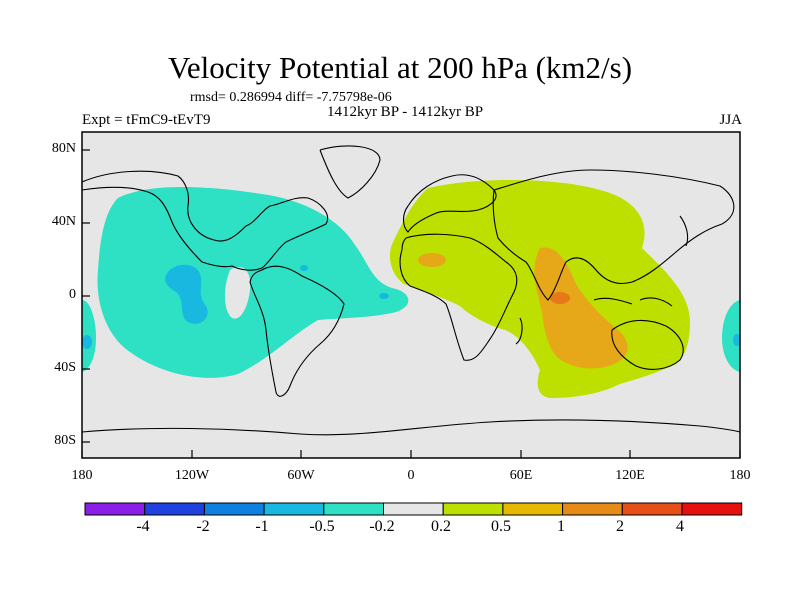 This screenshot has height=600, width=800. I want to click on lat-label-40s: 40S, so click(65, 367).